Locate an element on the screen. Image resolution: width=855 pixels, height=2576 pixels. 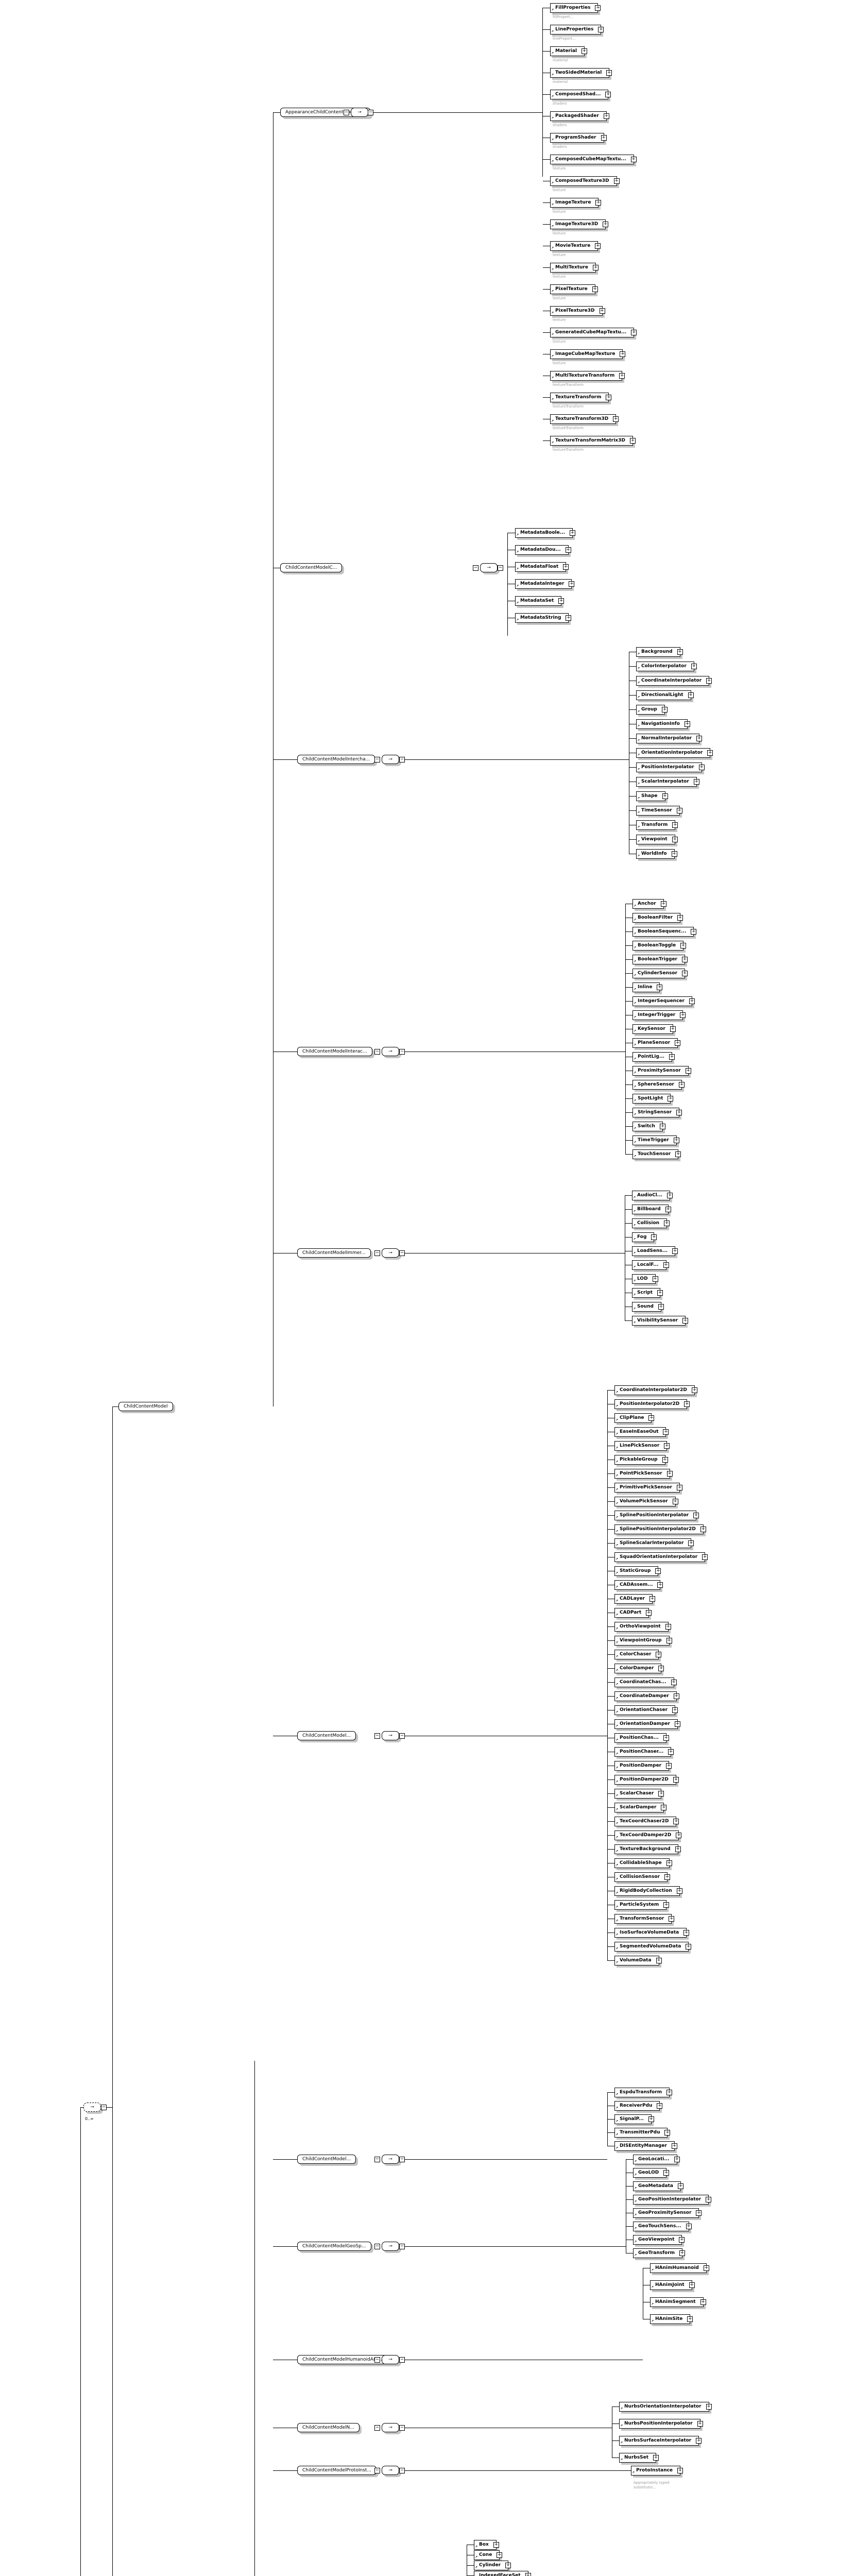
element-multitexture: ↗ MultiTexture + is located at coordinates (574, 268).